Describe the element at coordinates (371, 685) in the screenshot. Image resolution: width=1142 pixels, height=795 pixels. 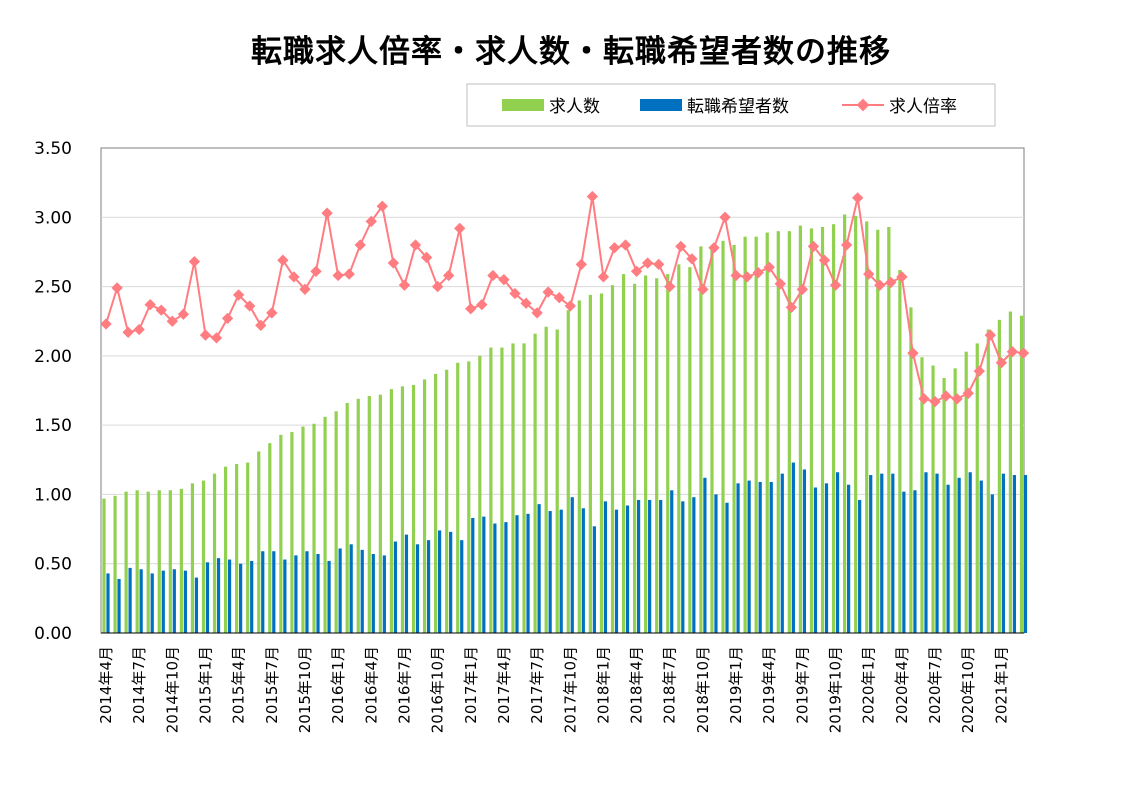
I see `x-tick-label-8: 2016年4月` at that location.